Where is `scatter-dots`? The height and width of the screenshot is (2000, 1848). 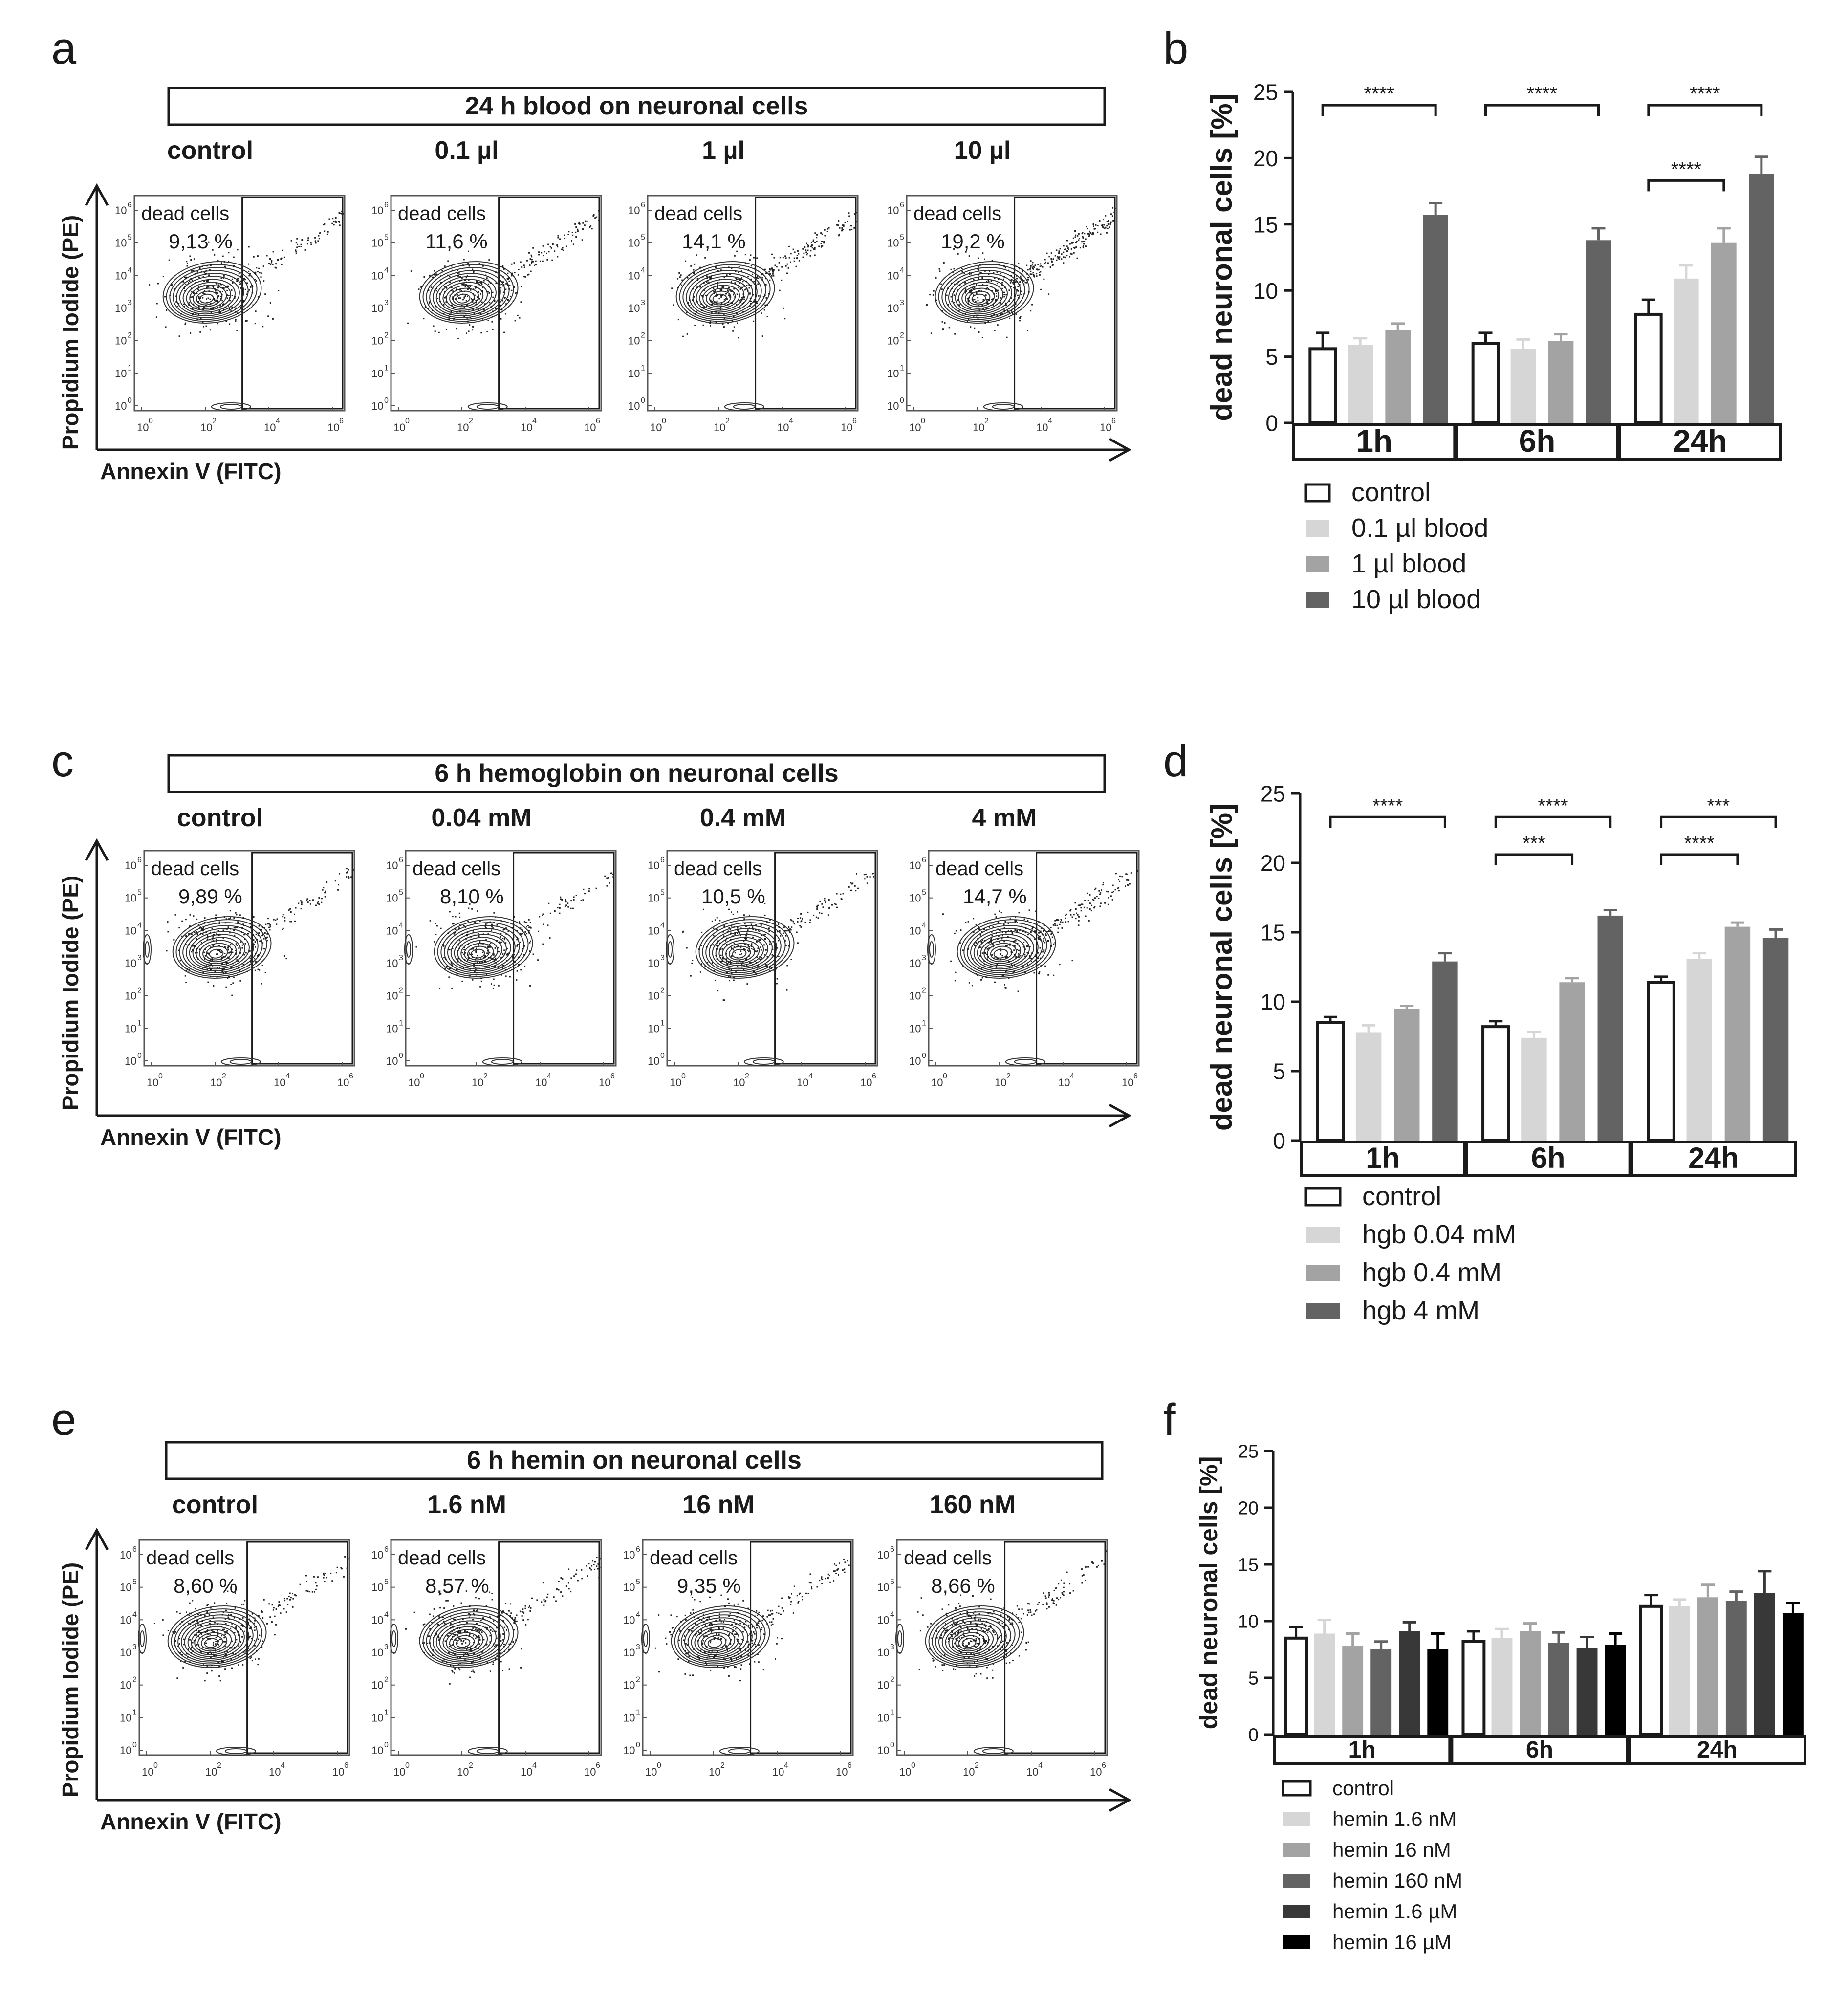
scatter-dots is located at coordinates (260, 932).